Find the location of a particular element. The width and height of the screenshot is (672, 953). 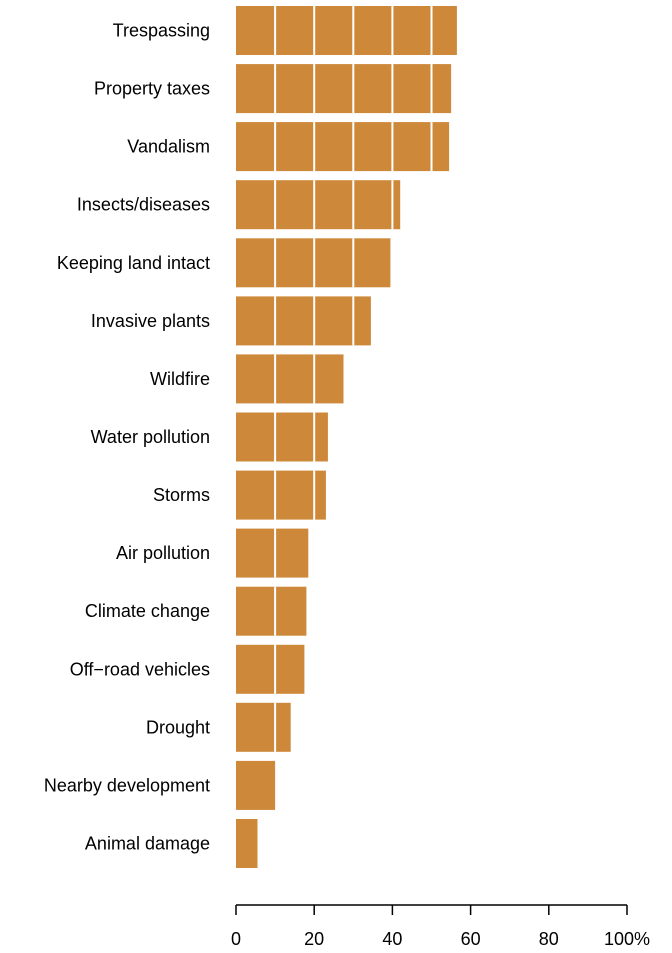

bar-storms is located at coordinates (281, 495).